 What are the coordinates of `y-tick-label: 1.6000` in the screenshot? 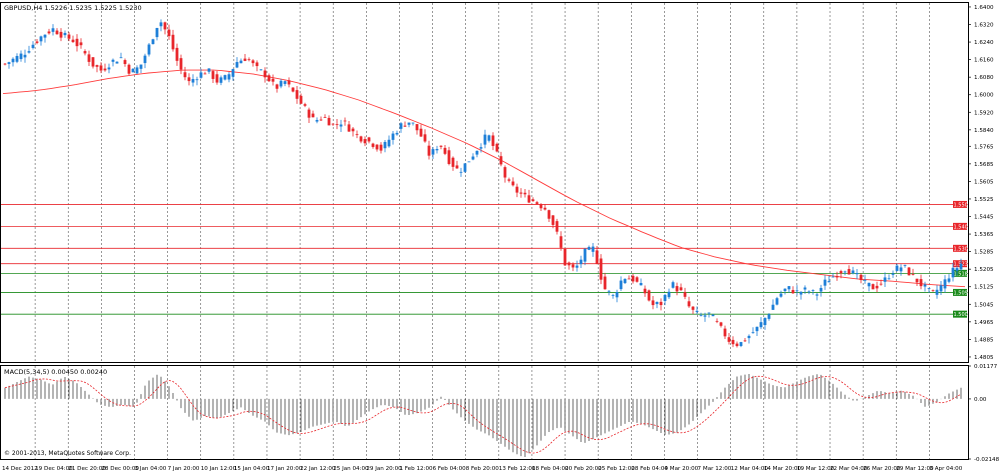 It's located at (984, 96).